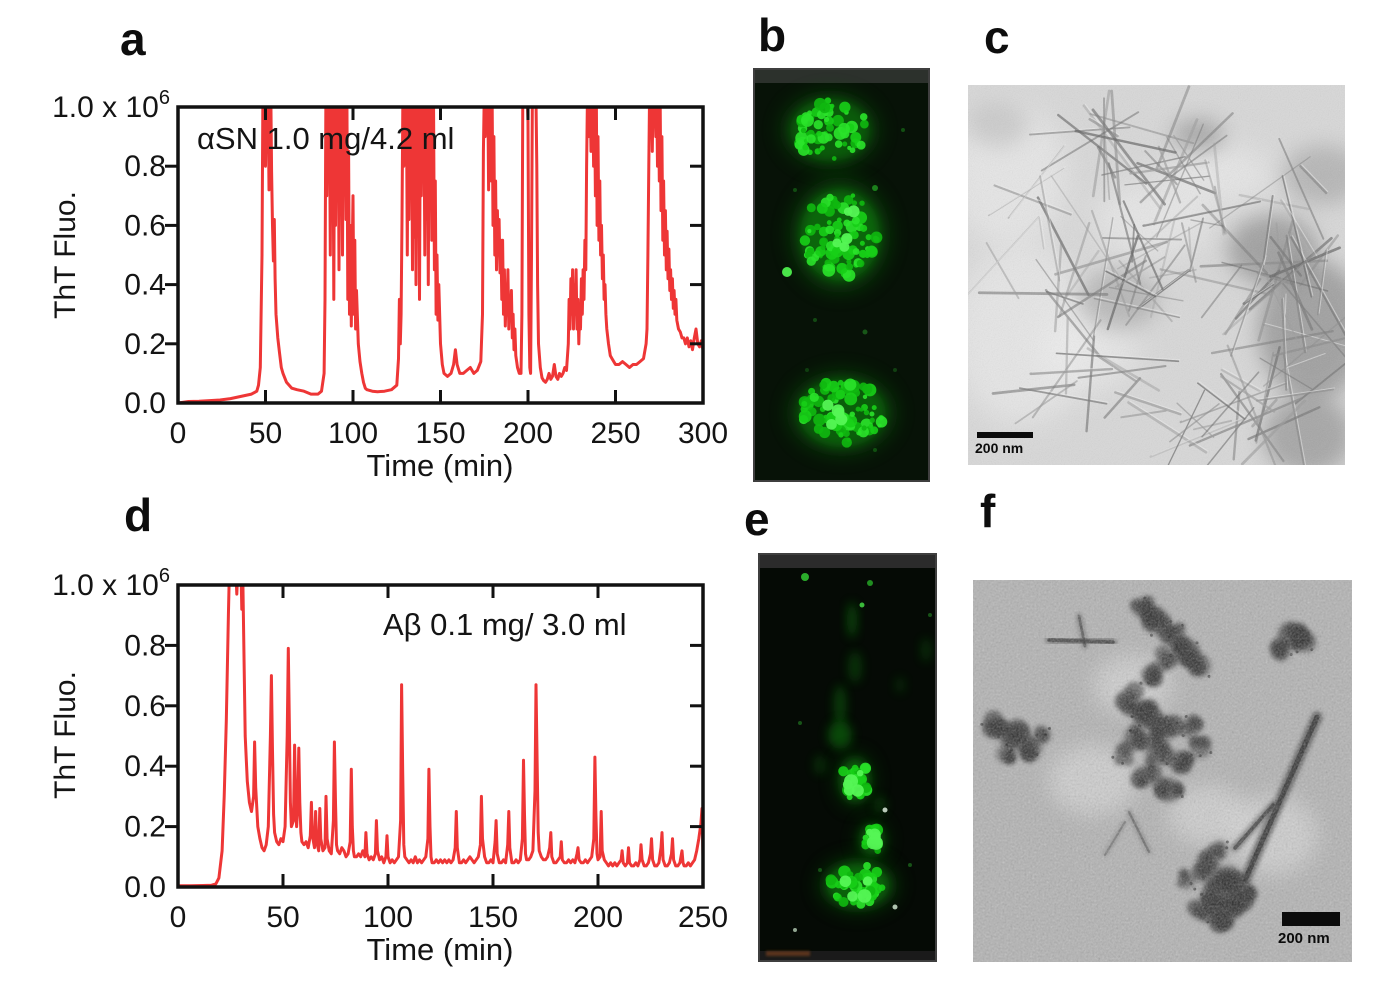  I want to click on panel-letter-c: c, so click(997, 37).